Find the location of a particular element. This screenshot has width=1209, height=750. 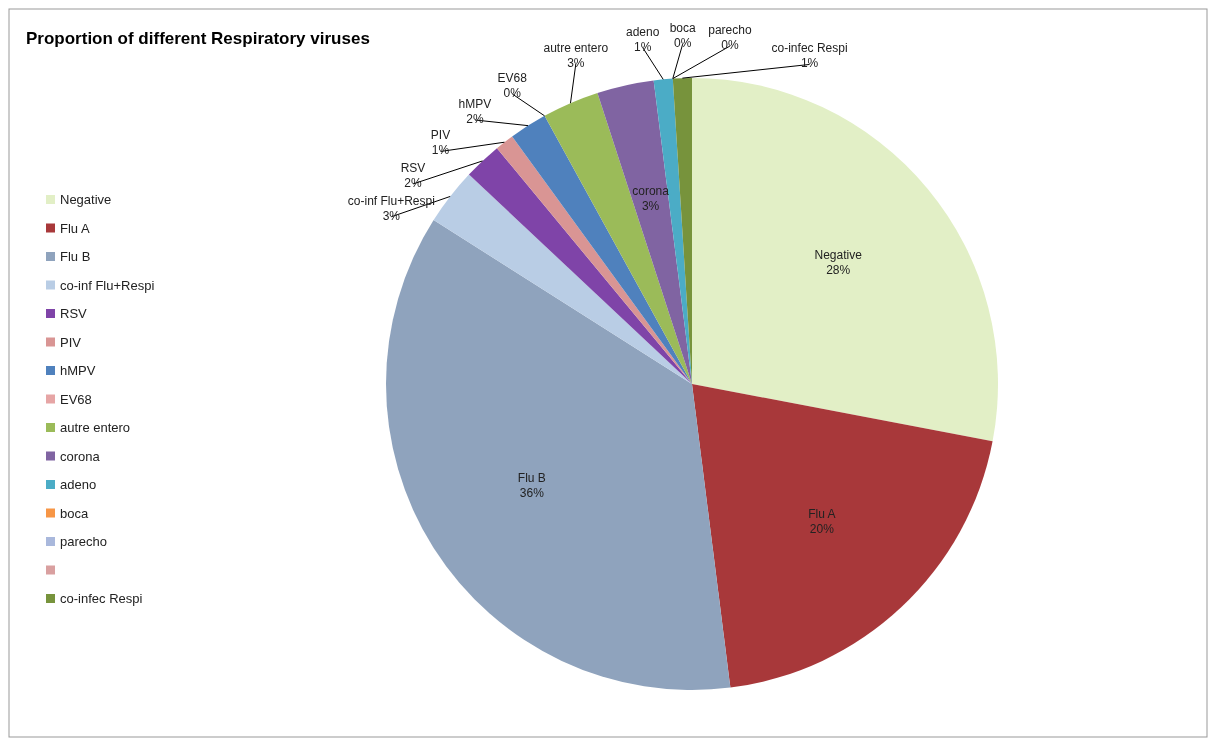

legend-label: Flu B is located at coordinates (75, 256).